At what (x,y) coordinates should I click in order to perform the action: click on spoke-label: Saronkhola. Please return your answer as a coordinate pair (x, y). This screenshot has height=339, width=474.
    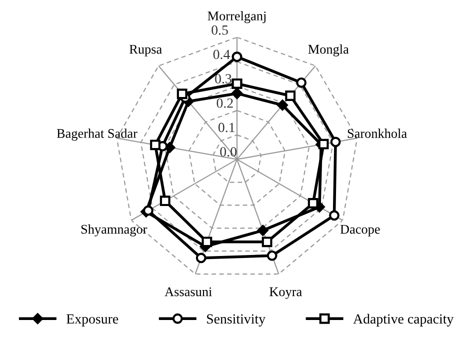
    Looking at the image, I should click on (377, 133).